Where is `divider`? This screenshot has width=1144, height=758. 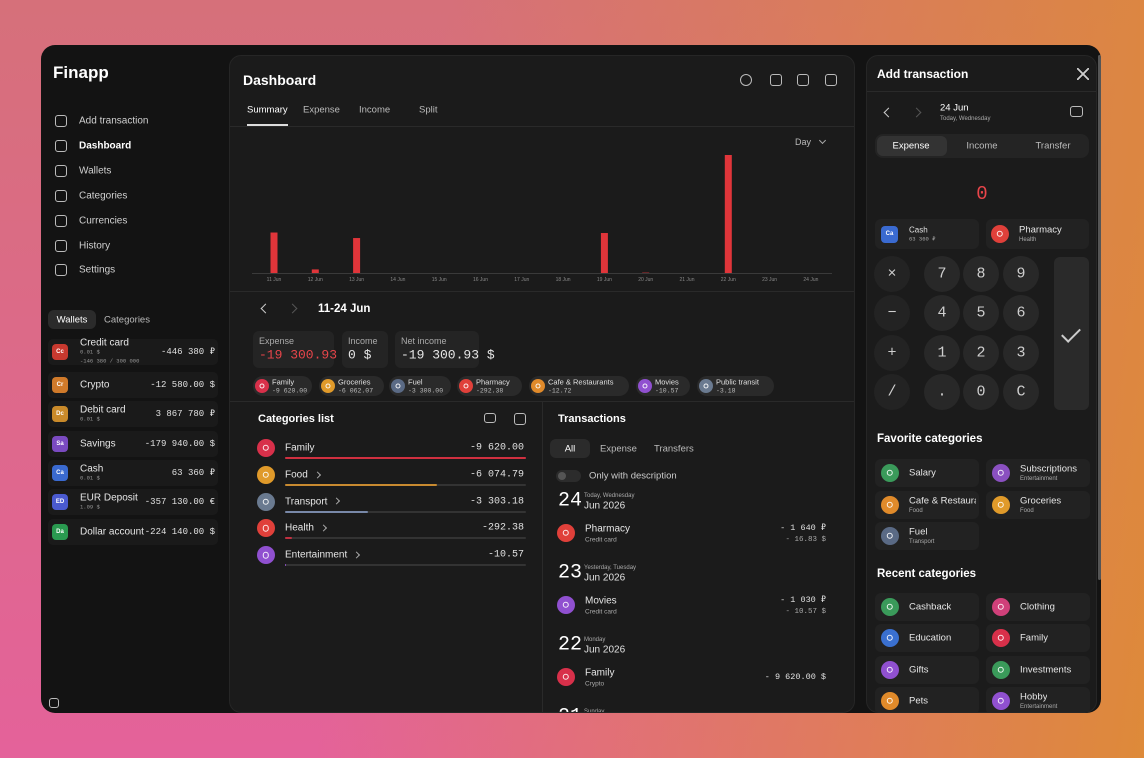 divider is located at coordinates (542, 126).